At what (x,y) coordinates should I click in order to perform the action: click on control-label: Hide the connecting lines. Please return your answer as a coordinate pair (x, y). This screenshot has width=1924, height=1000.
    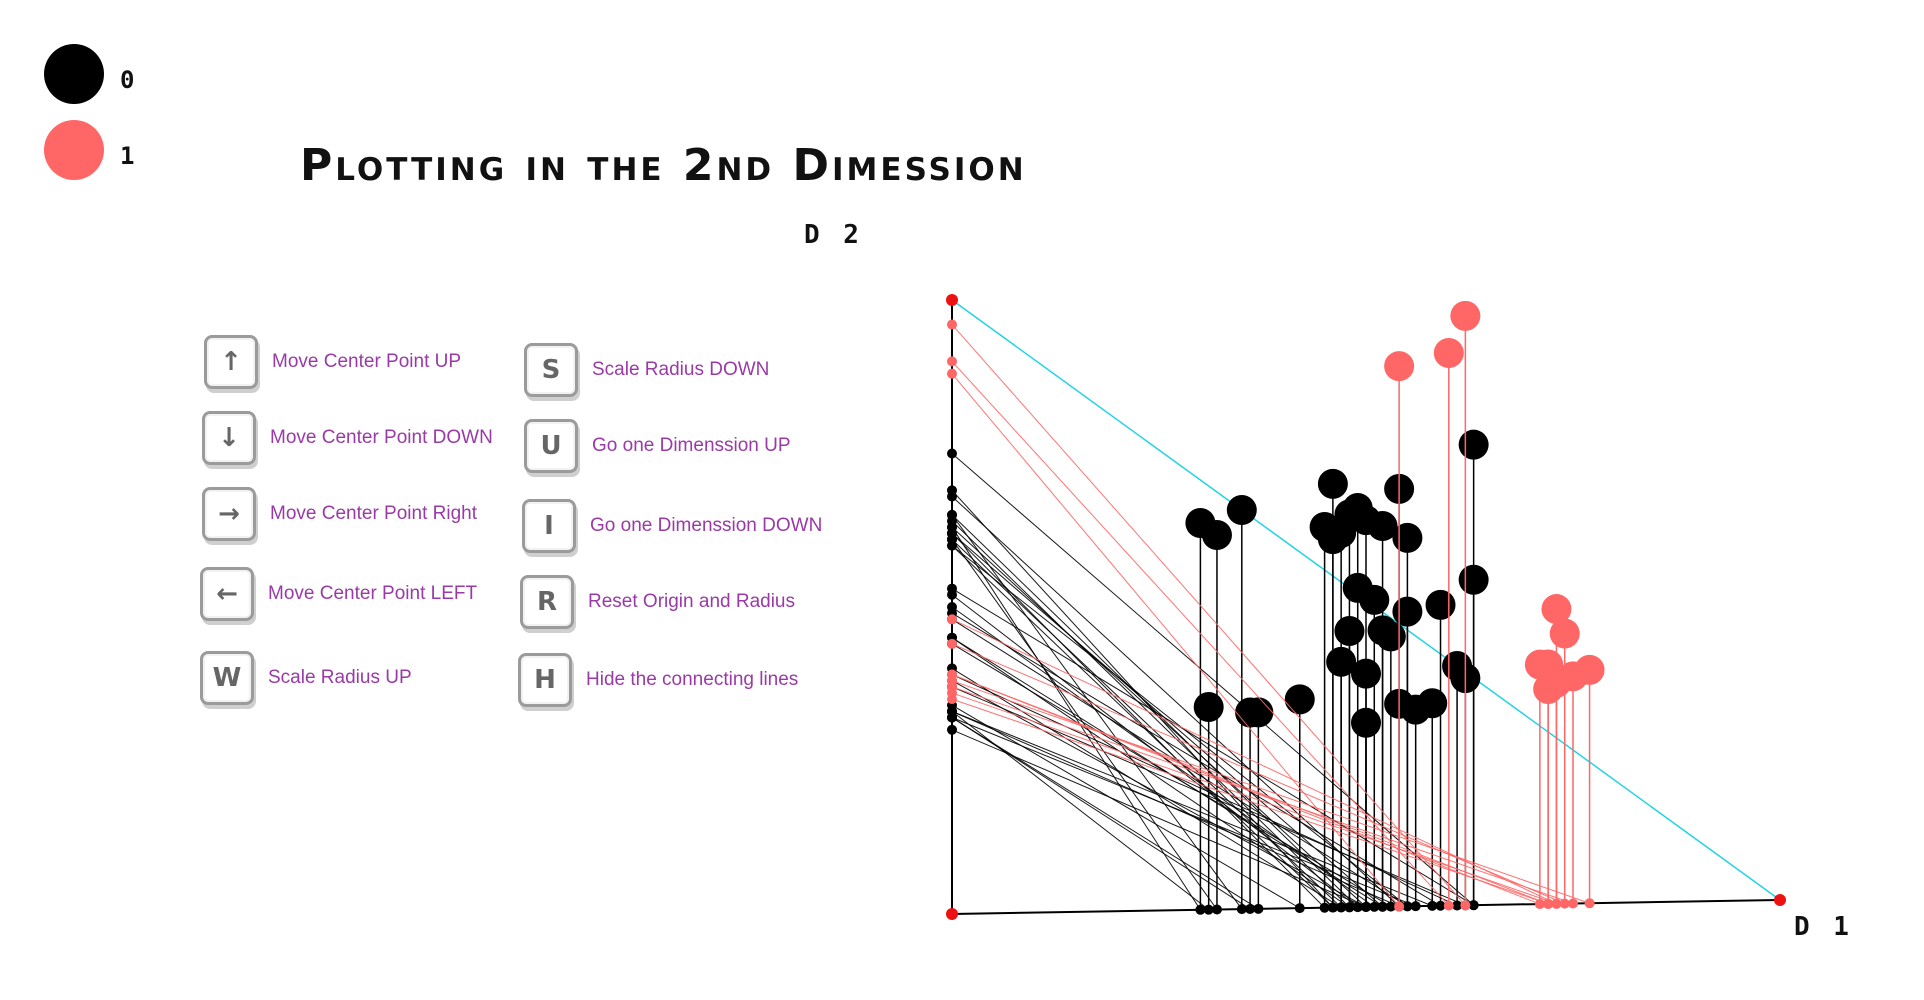
    Looking at the image, I should click on (692, 679).